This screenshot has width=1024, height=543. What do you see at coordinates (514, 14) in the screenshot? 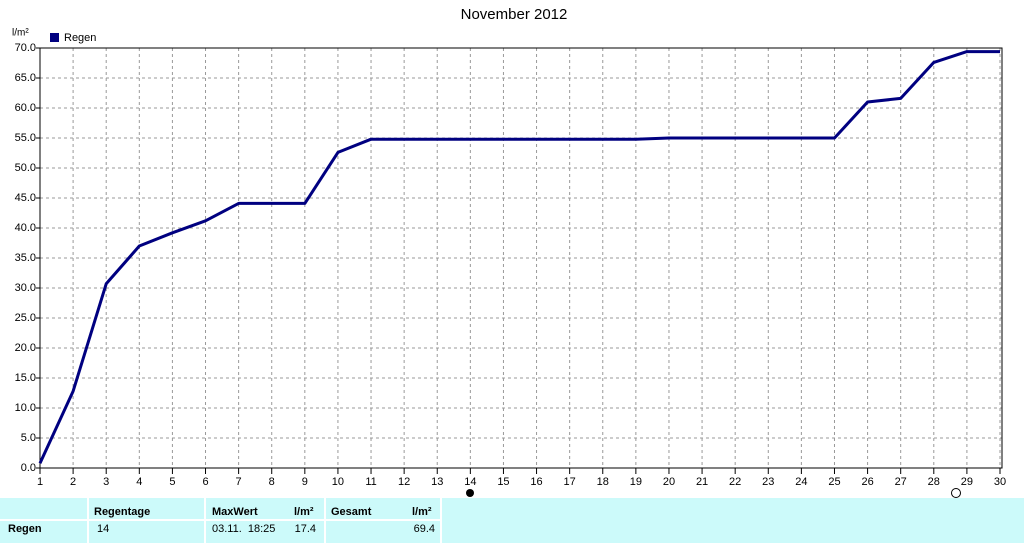
I see `chart-title: November 2012` at bounding box center [514, 14].